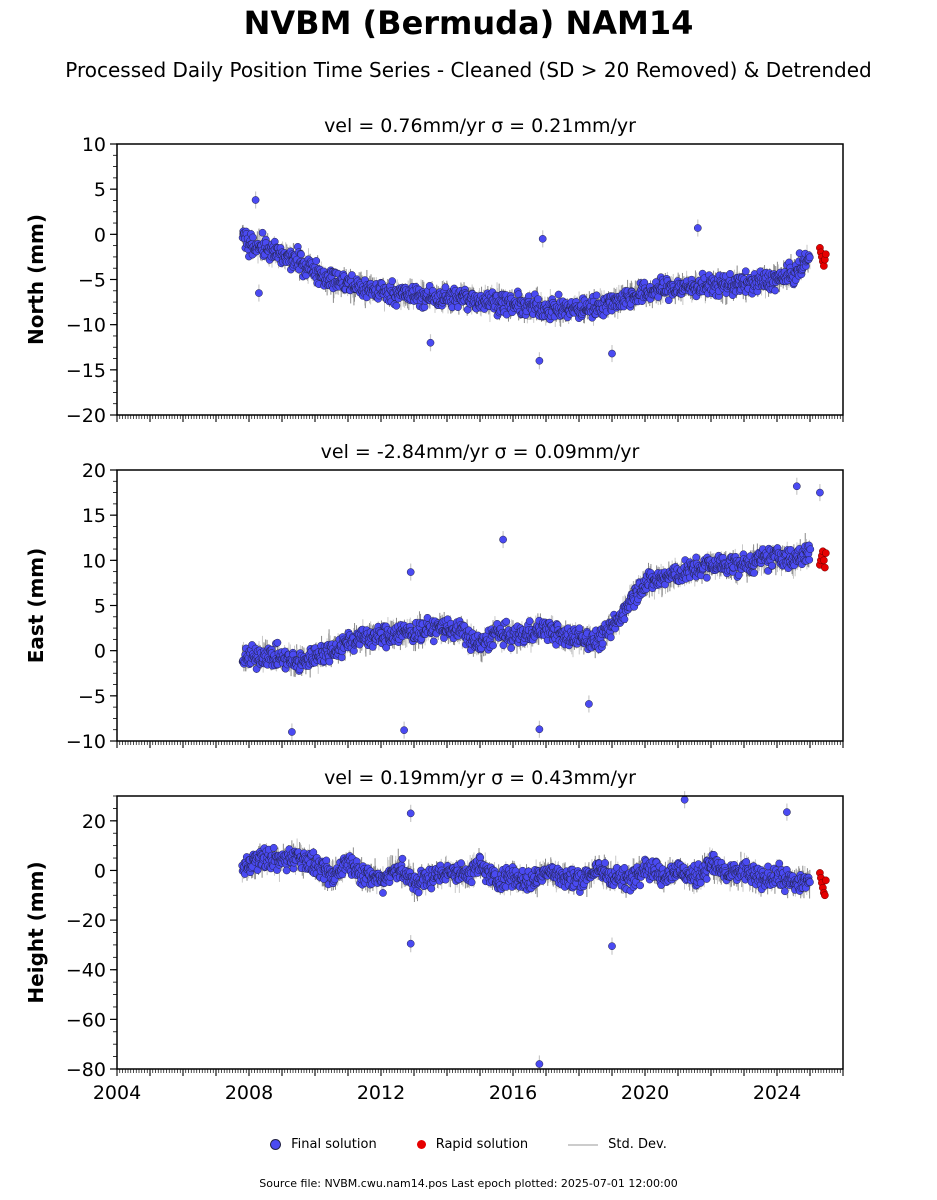 This screenshot has width=937, height=1200. What do you see at coordinates (94, 471) in the screenshot?
I see `y-tick-label: 20` at bounding box center [94, 471].